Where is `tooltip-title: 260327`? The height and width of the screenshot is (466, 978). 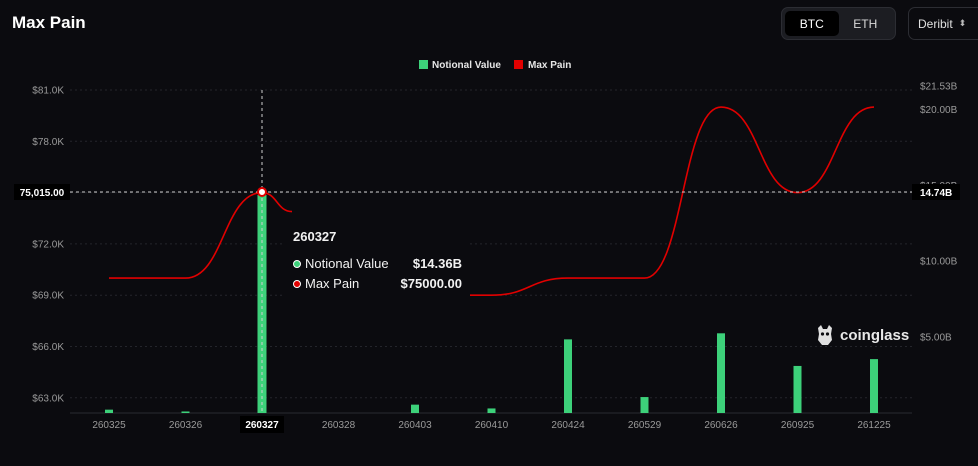 tooltip-title: 260327 is located at coordinates (315, 236).